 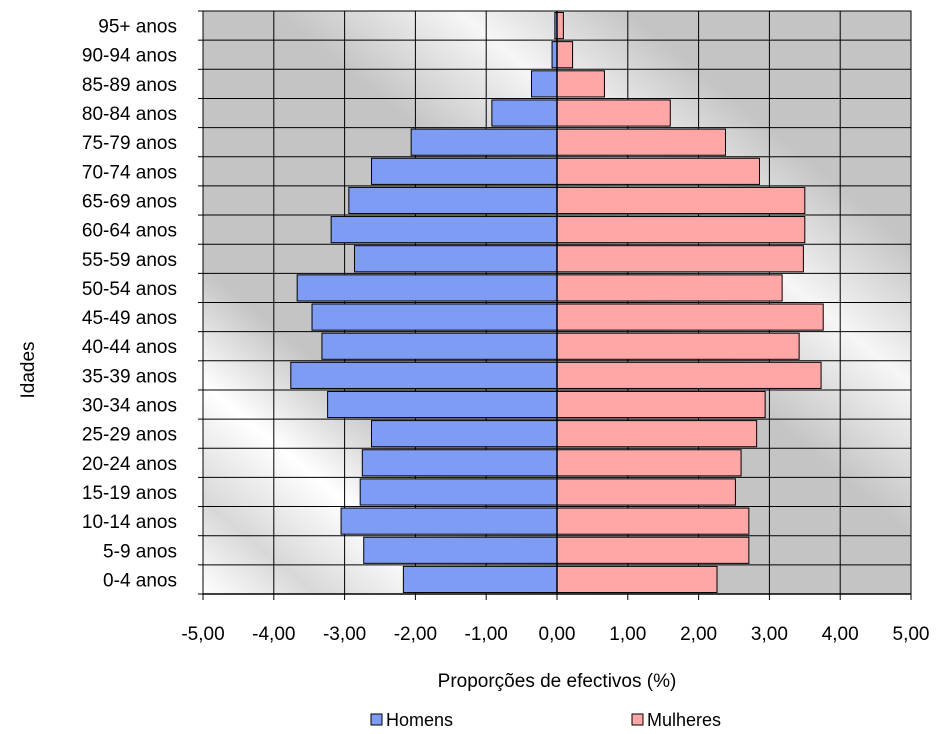 What do you see at coordinates (129, 464) in the screenshot?
I see `category-label: 20-24 anos` at bounding box center [129, 464].